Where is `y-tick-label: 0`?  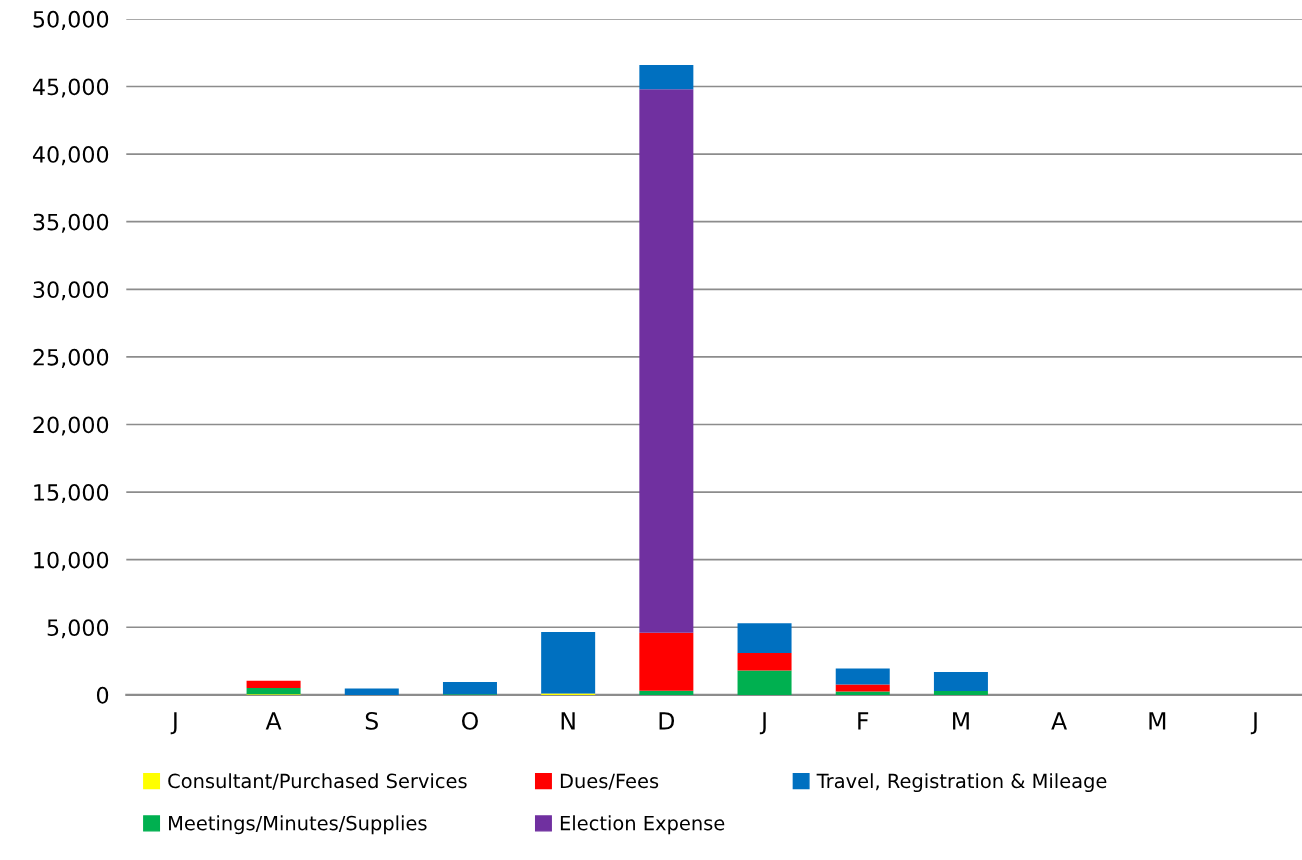 y-tick-label: 0 is located at coordinates (102, 695).